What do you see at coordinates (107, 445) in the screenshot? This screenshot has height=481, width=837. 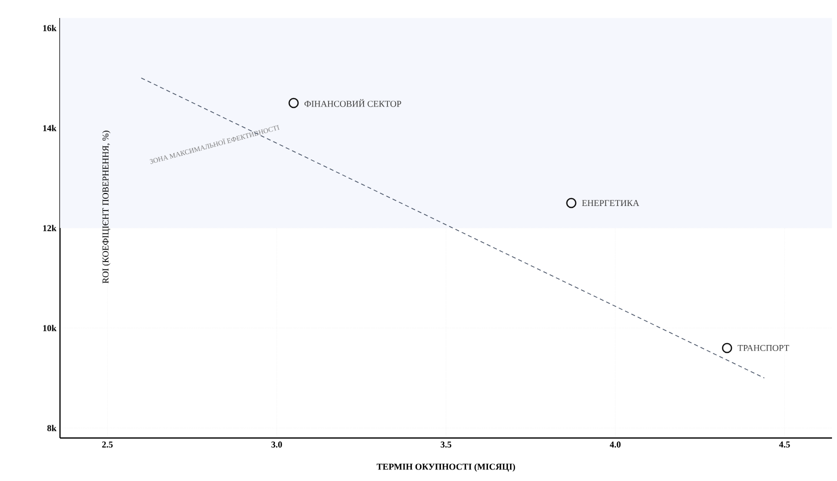 I see `x-tick-label: 2.5` at bounding box center [107, 445].